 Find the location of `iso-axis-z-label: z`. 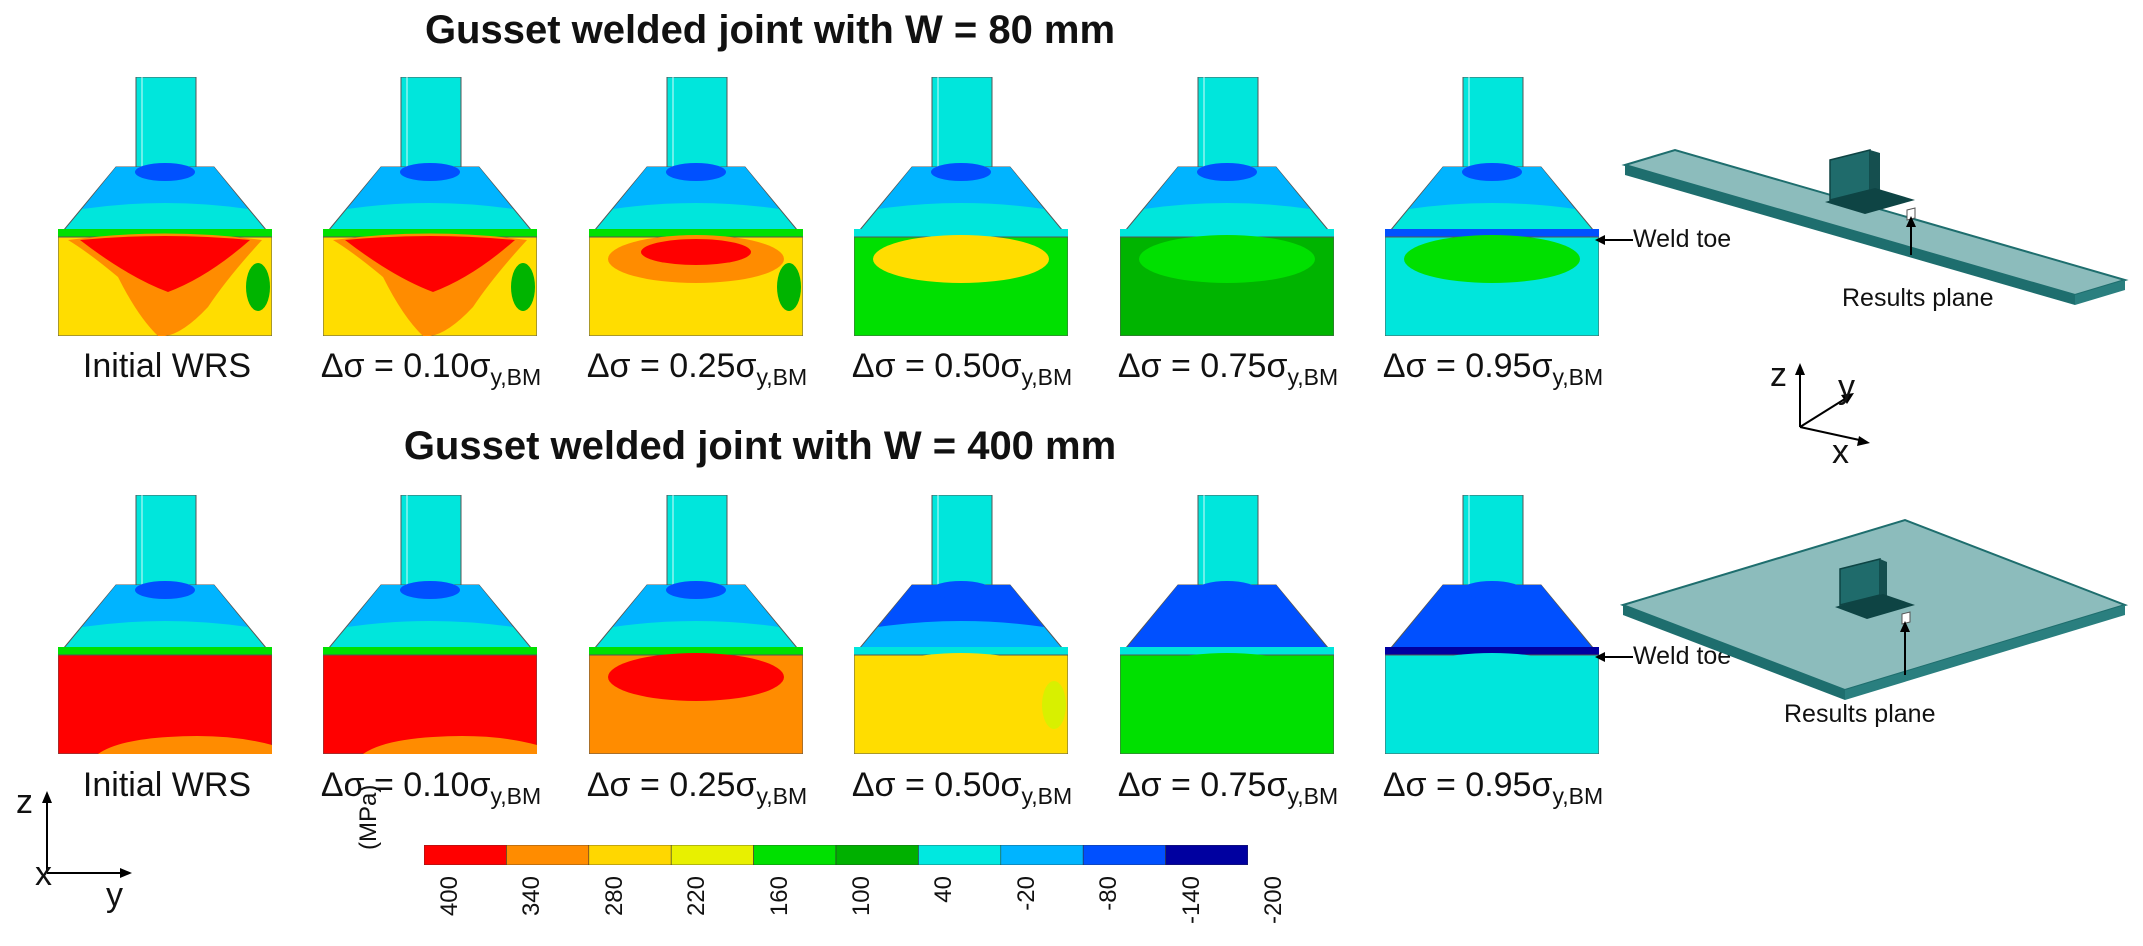

iso-axis-z-label: z is located at coordinates (1778, 375).